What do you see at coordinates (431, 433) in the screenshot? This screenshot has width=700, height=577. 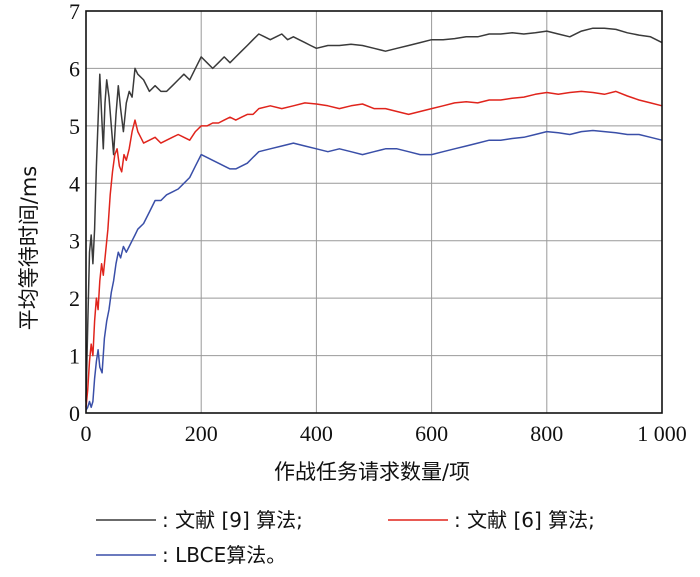 I see `x-tick-label: 600` at bounding box center [431, 433].